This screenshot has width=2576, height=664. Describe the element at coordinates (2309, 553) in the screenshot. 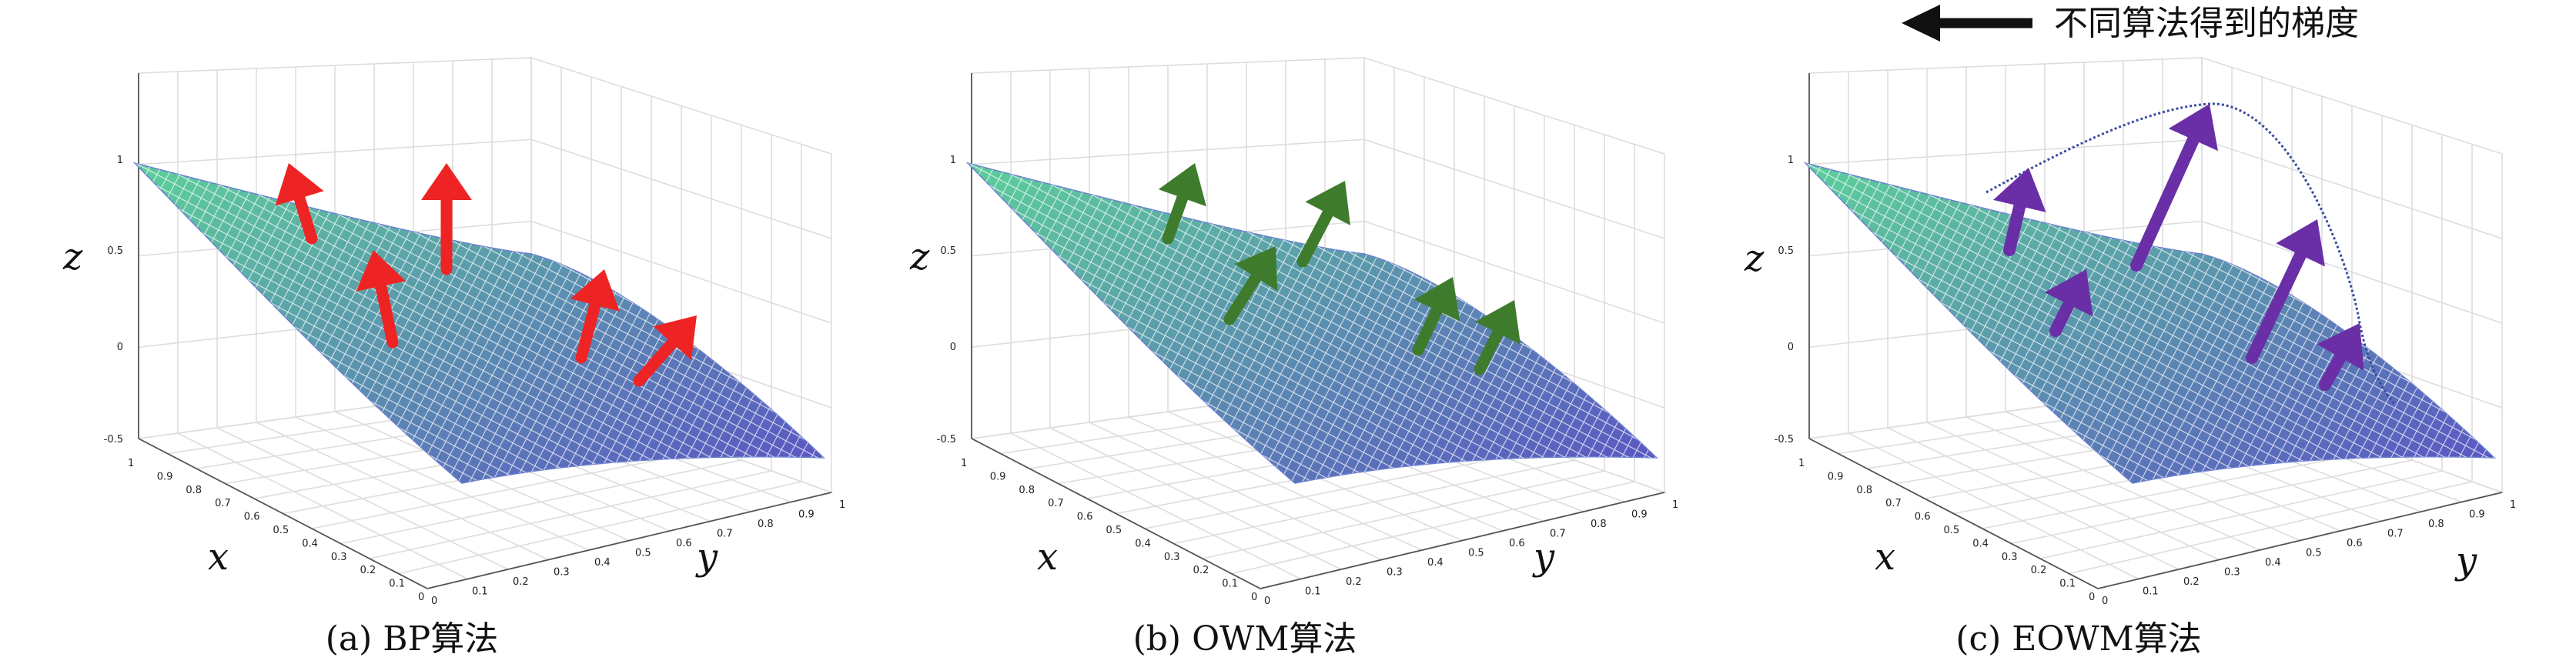

I see `y-ticks-c: 0 0.1 0.2 0.3 0.4 0.5 0.6 0.7 0.8 0.9 1` at that location.